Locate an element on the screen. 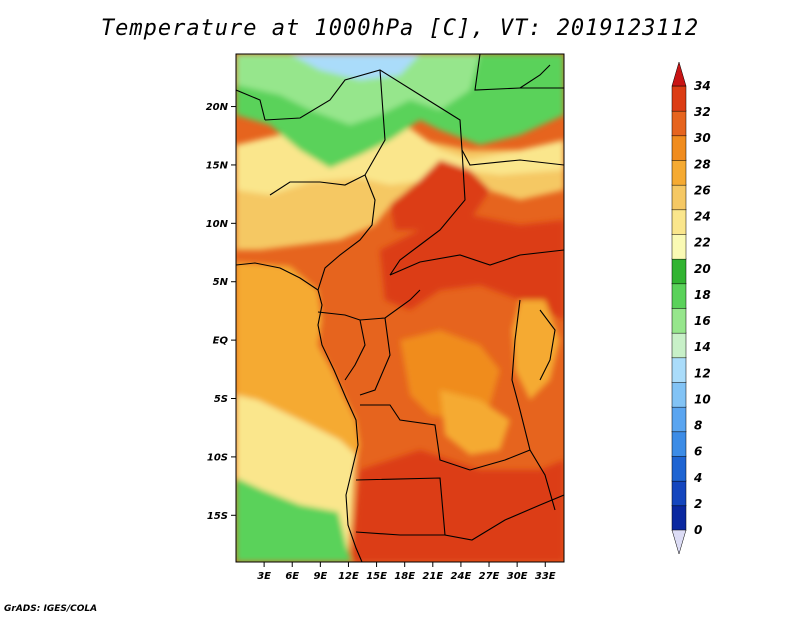  colorbar-label: 32 is located at coordinates (702, 112).